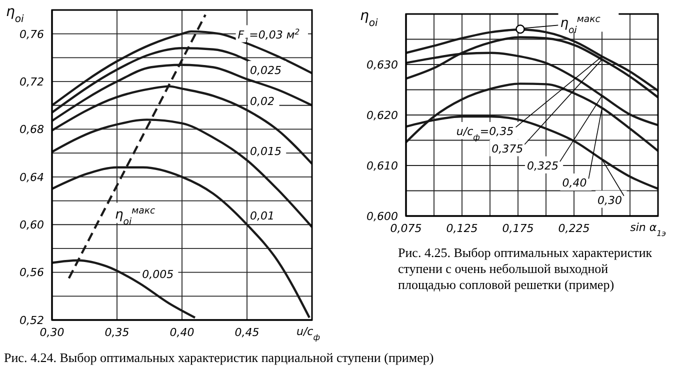  Describe the element at coordinates (32, 320) in the screenshot. I see `y-tick-label: 0,52` at that location.